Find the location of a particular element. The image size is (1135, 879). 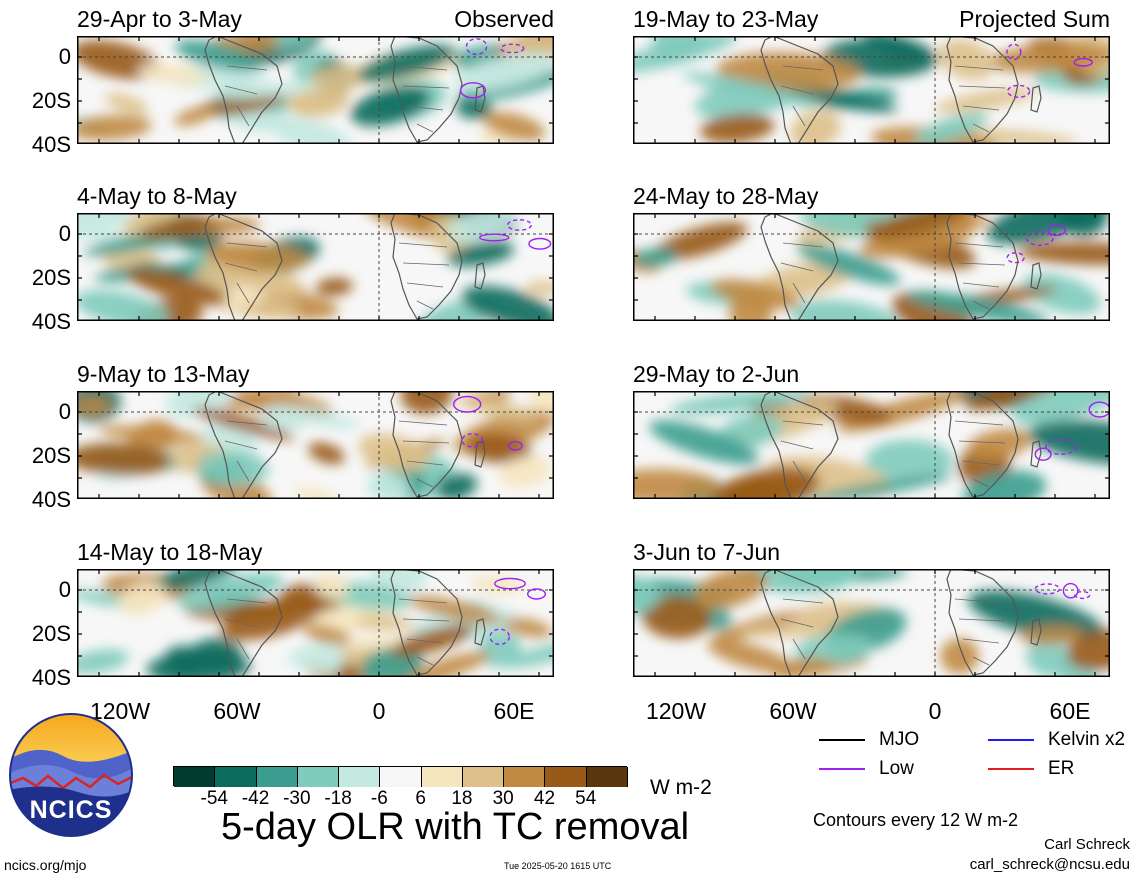

panel-title: 29-Apr to 3-May is located at coordinates (159, 19).